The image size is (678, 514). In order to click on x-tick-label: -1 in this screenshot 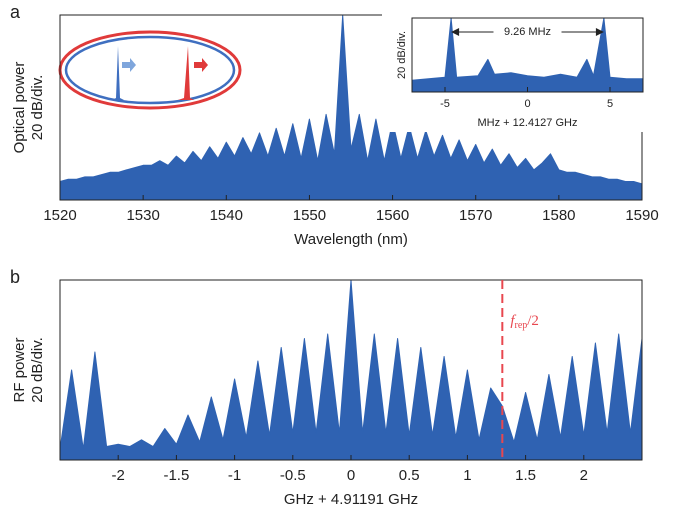, I will do `click(234, 475)`.